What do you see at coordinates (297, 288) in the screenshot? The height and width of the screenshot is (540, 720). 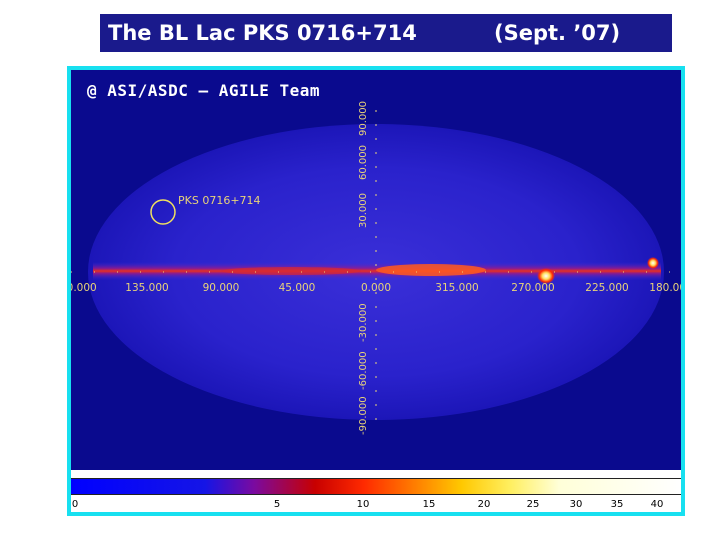 I see `lon-label: 45.000` at bounding box center [297, 288].